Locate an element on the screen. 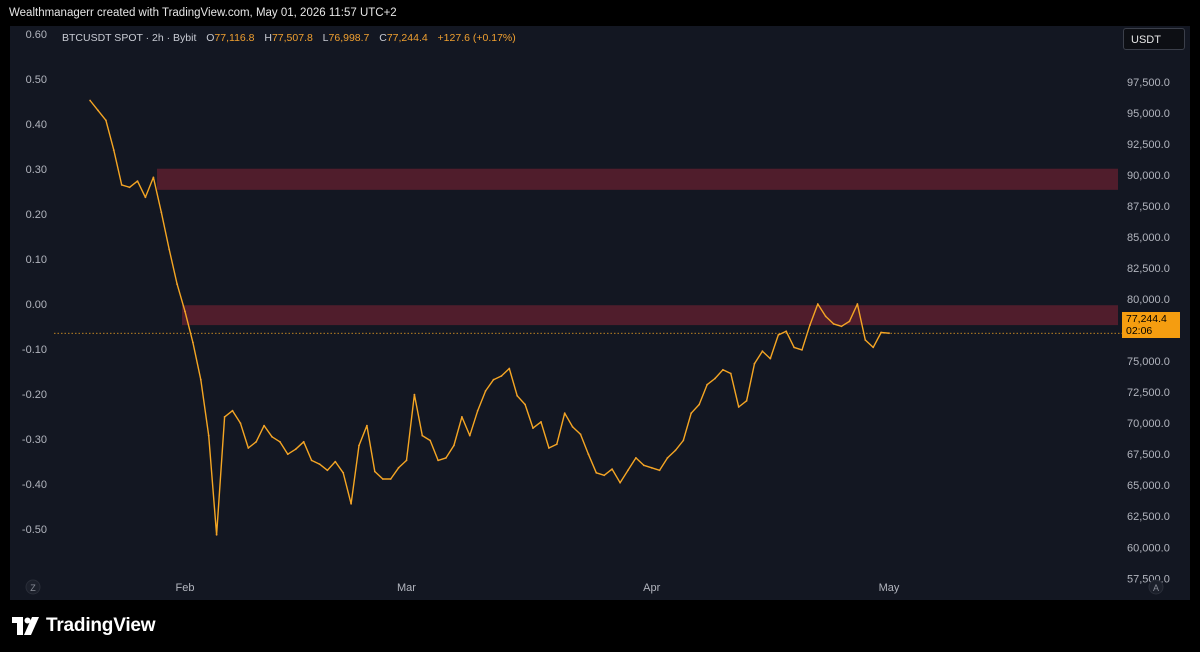 The width and height of the screenshot is (1200, 652). corner-button-right: A is located at coordinates (1156, 587).